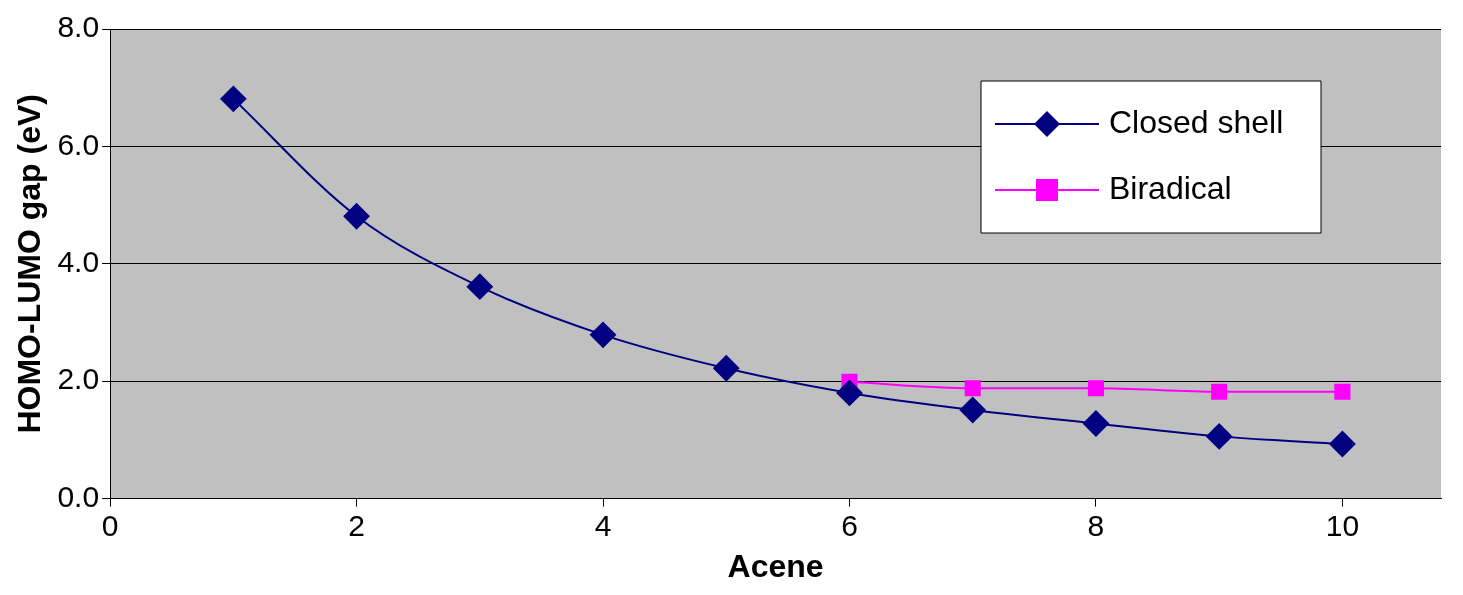 The image size is (1463, 595). I want to click on x-tick-label: 10, so click(1342, 525).